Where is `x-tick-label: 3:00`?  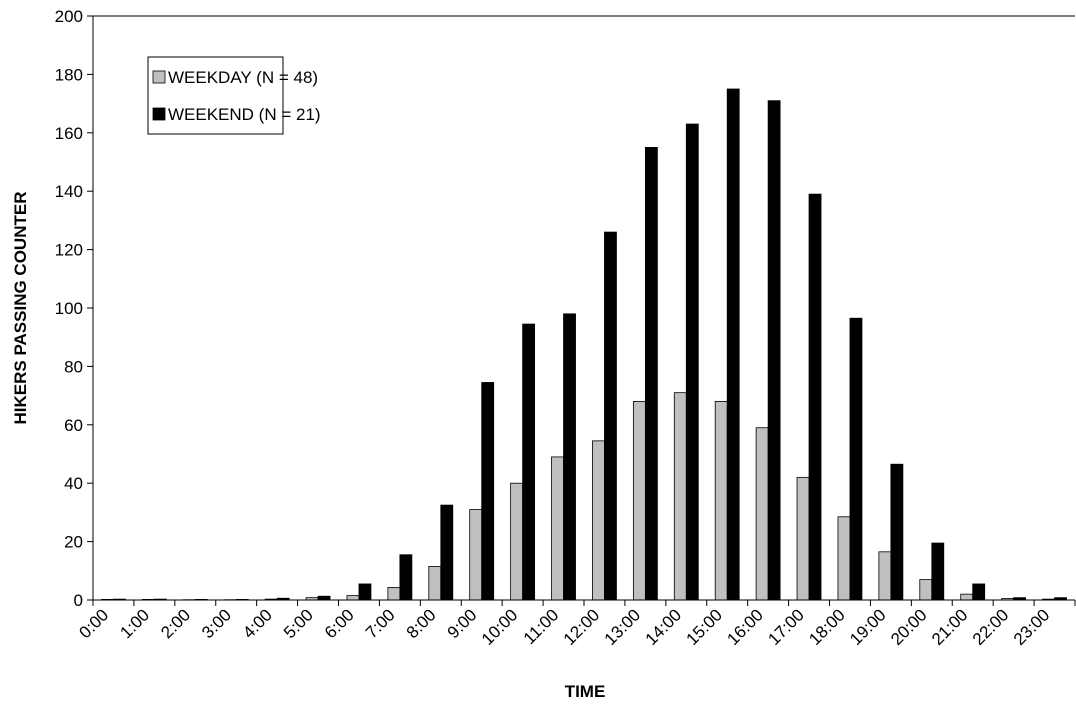
x-tick-label: 3:00 is located at coordinates (216, 623).